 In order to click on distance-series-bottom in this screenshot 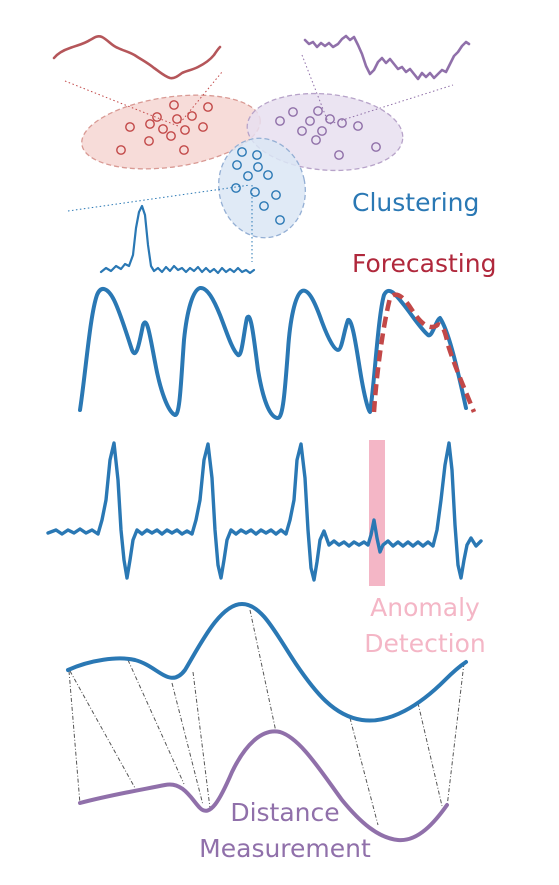, I will do `click(263, 786)`.